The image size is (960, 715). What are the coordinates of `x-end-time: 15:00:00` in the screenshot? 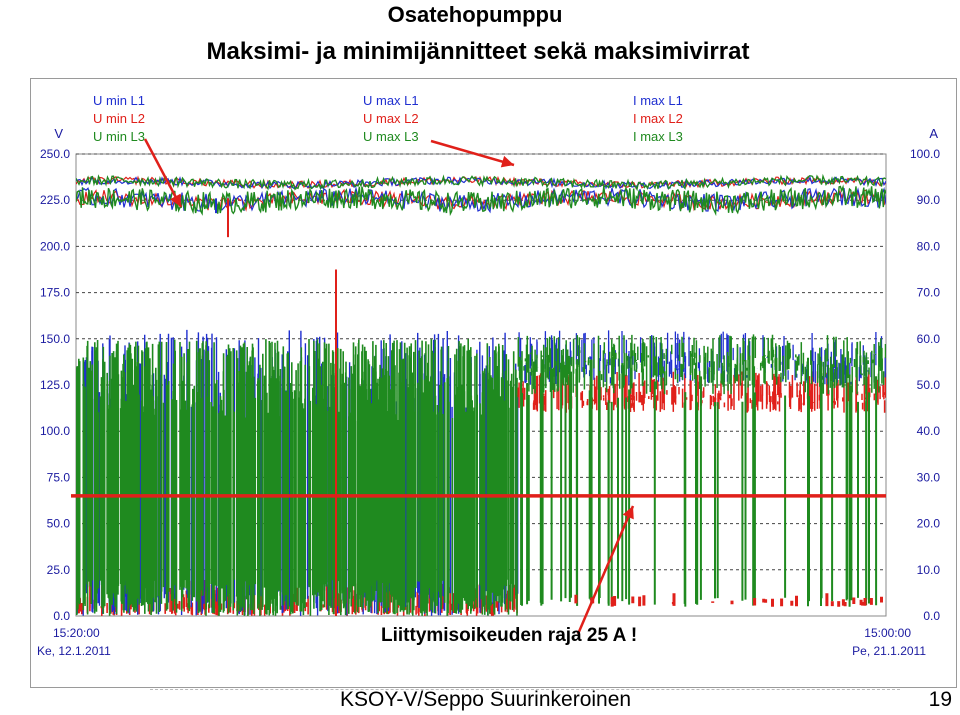 It's located at (887, 633).